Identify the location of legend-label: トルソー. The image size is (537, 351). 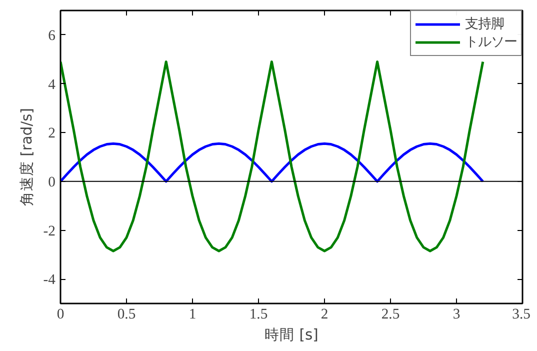
(491, 42).